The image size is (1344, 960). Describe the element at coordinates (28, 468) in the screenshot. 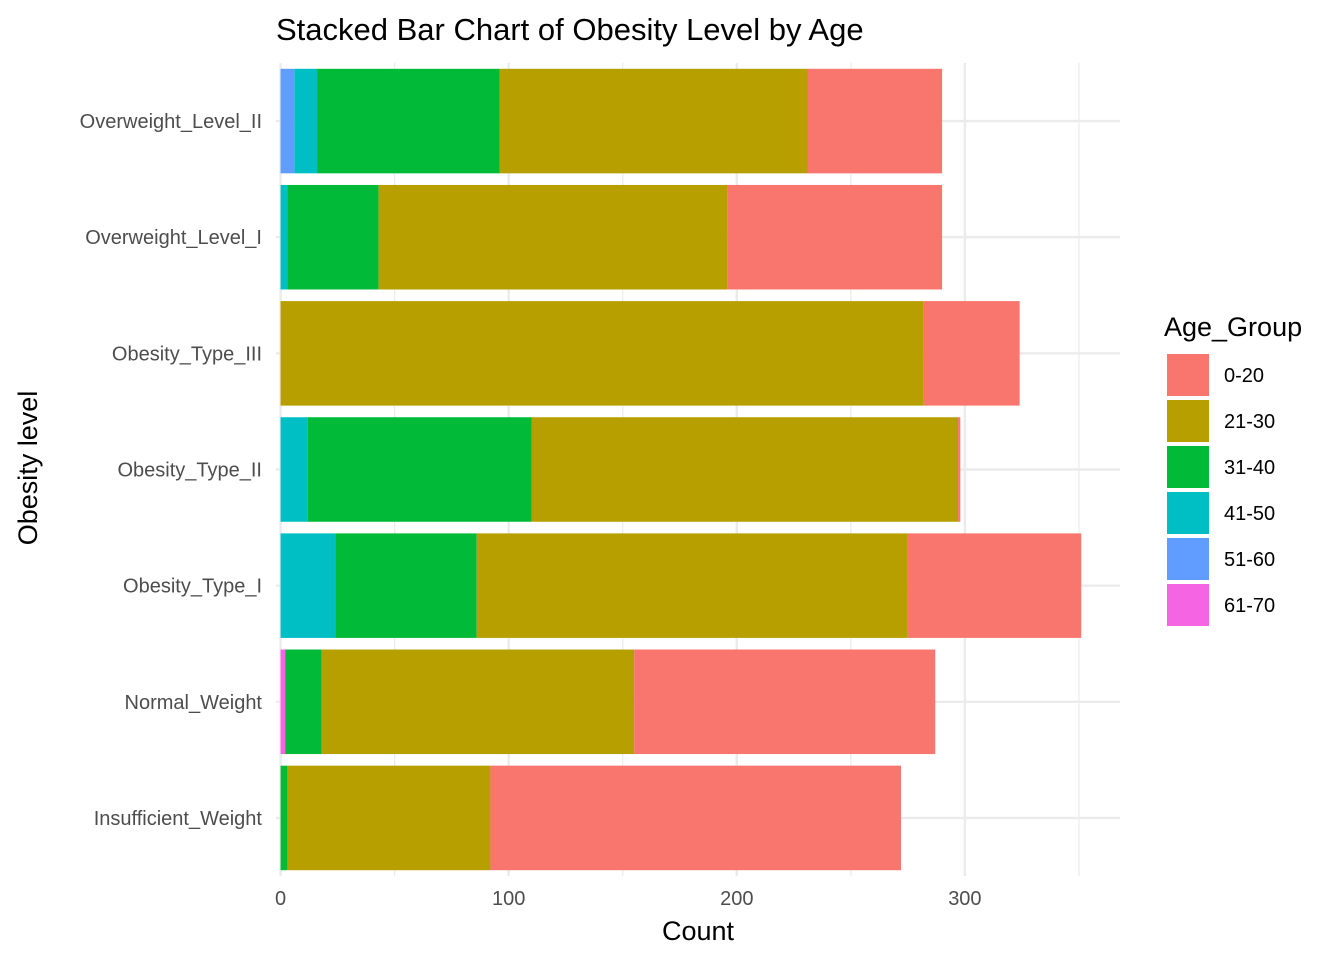

I see `y-axis-title: Obesity level` at that location.